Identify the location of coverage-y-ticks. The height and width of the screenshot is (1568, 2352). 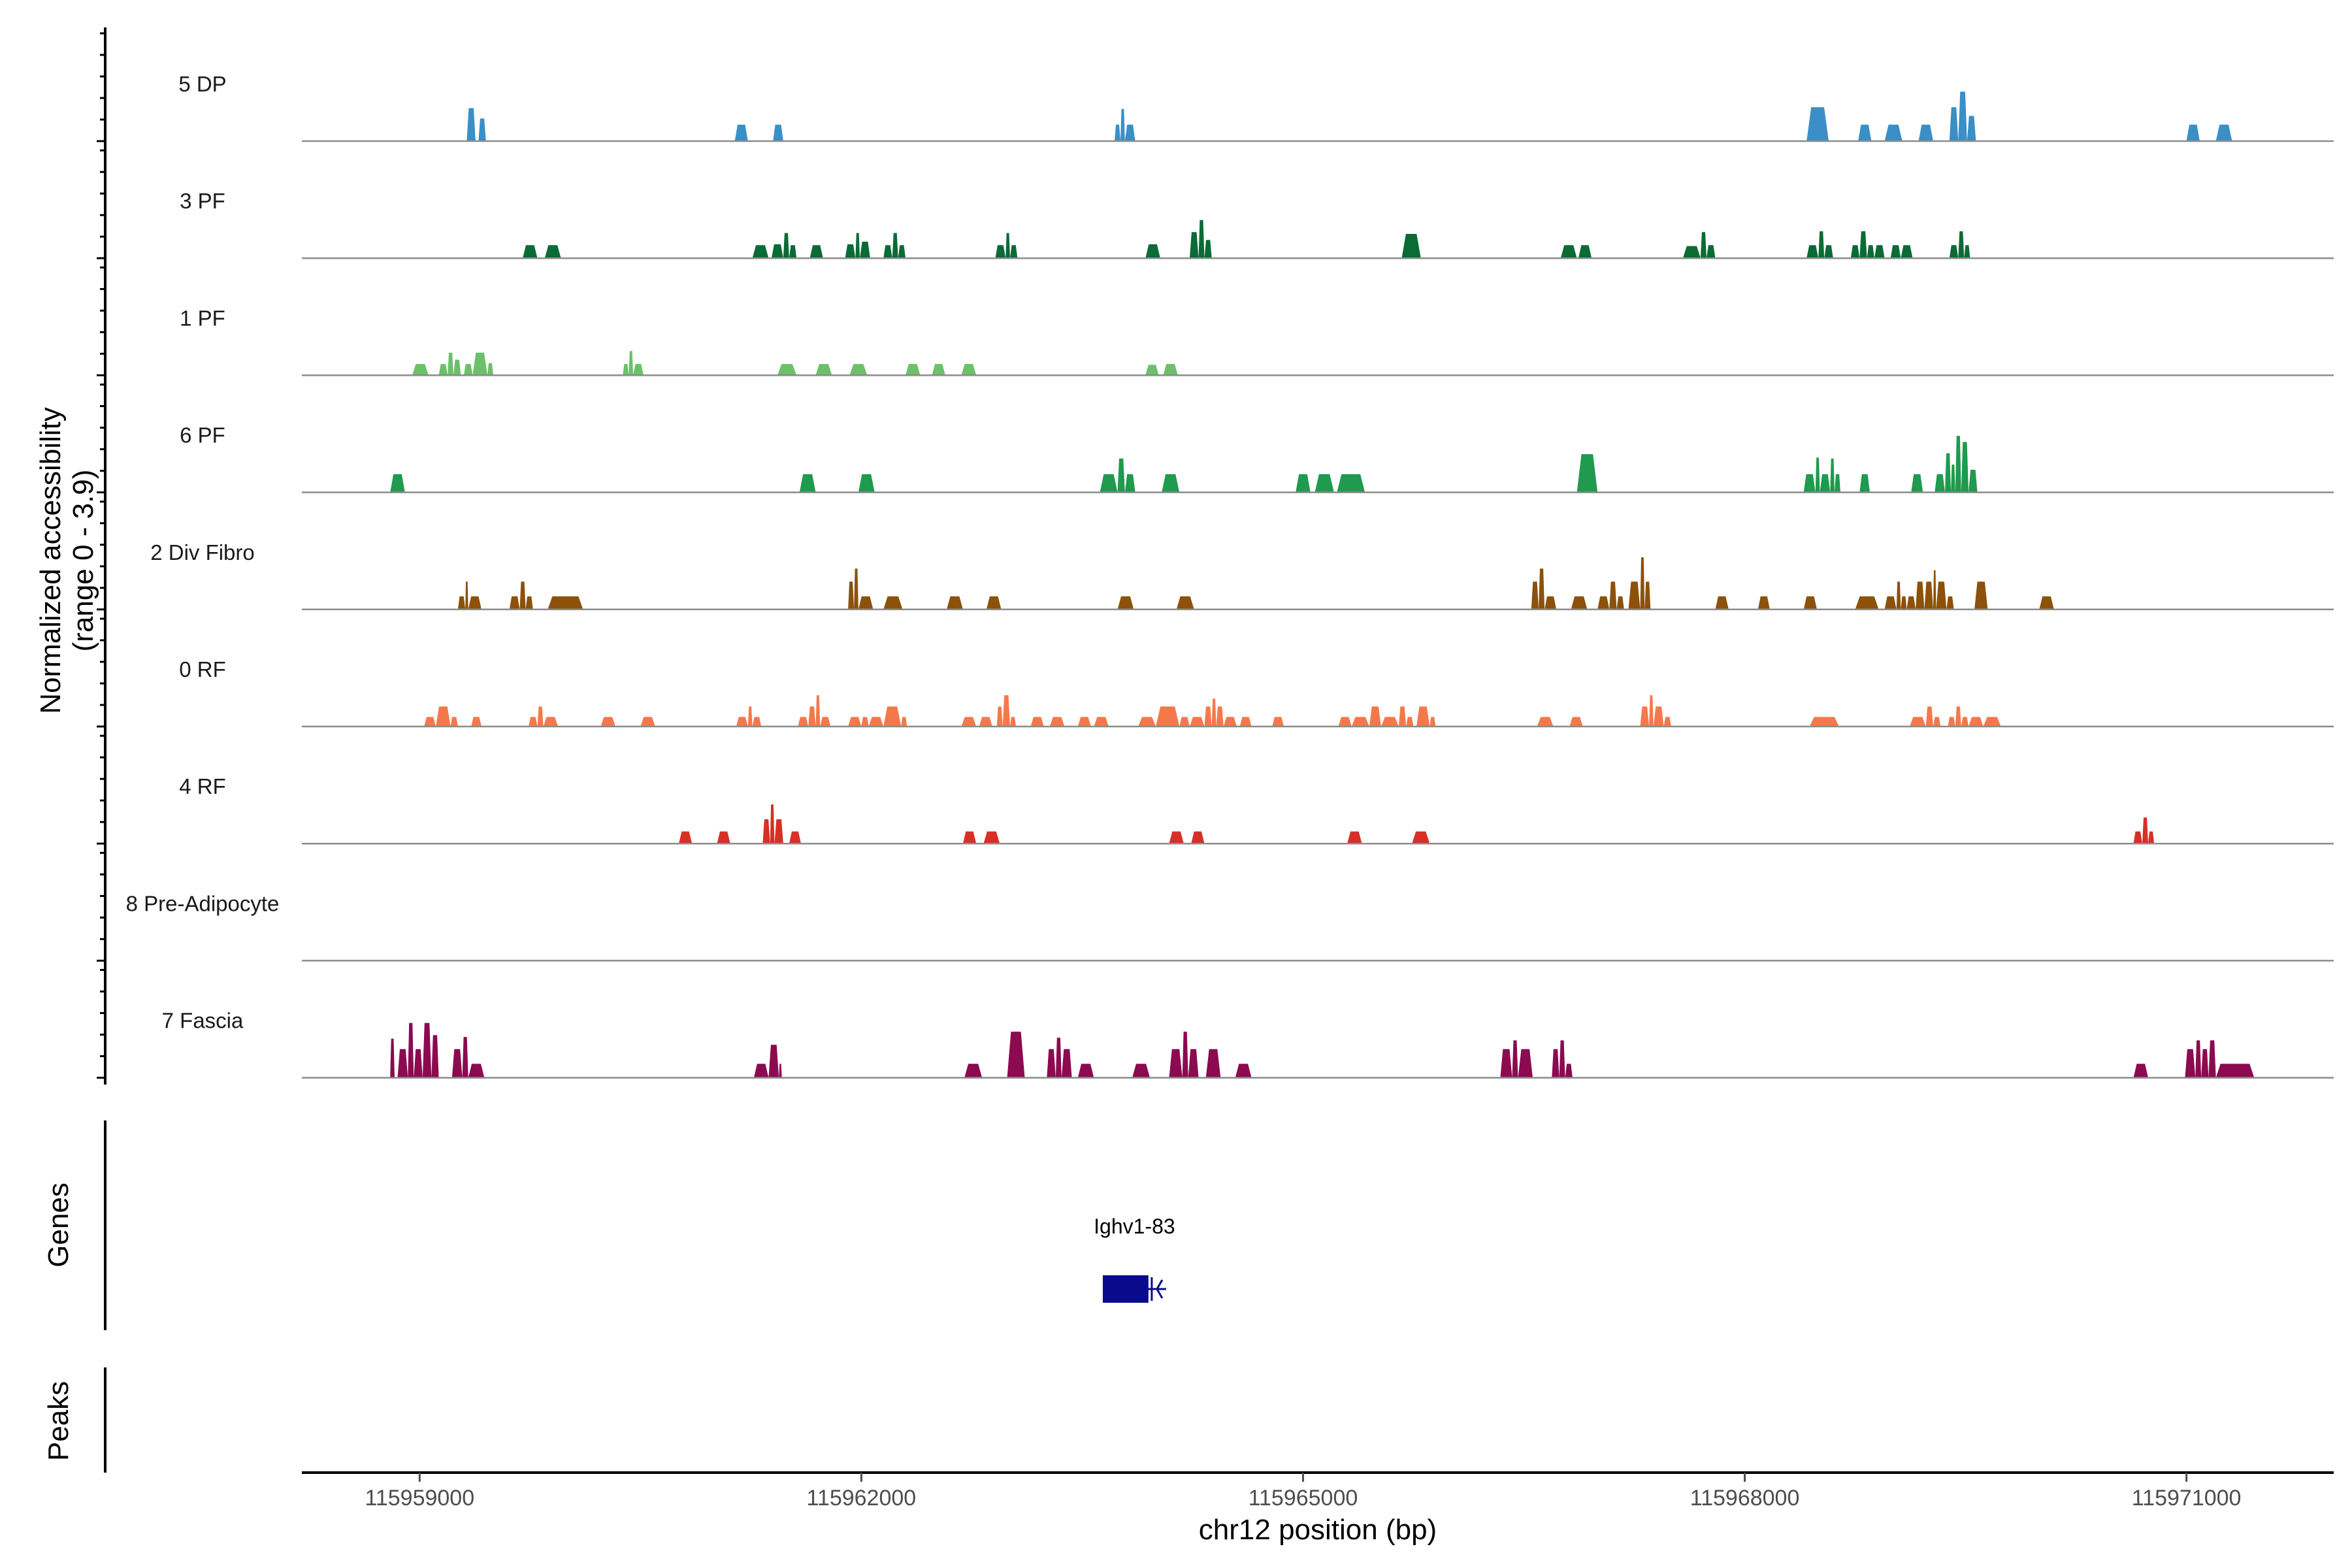
(101, 555).